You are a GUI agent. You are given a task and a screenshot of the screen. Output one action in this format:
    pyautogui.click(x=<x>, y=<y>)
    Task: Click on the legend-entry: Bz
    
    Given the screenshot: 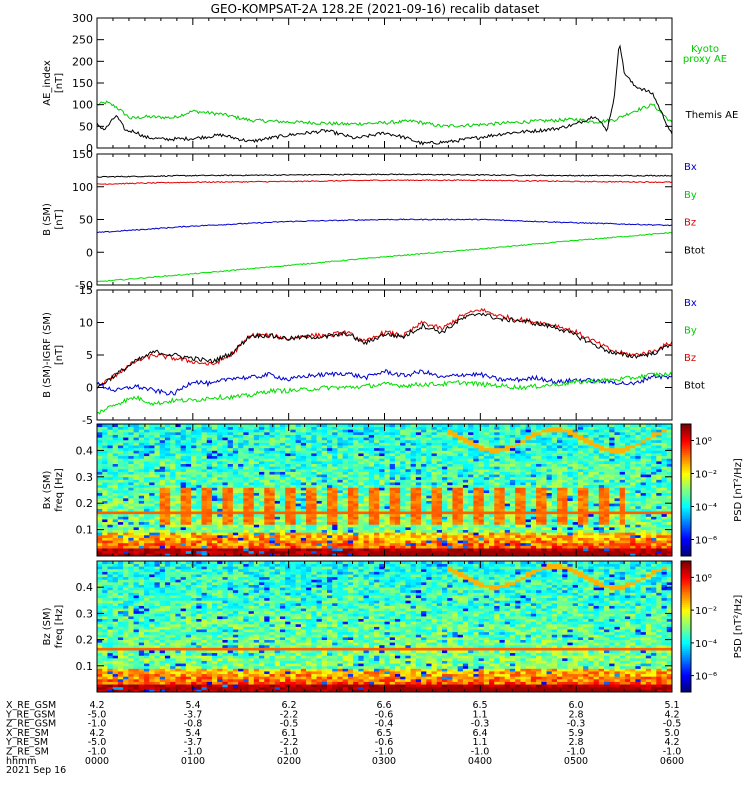 What is the action you would take?
    pyautogui.click(x=690, y=358)
    